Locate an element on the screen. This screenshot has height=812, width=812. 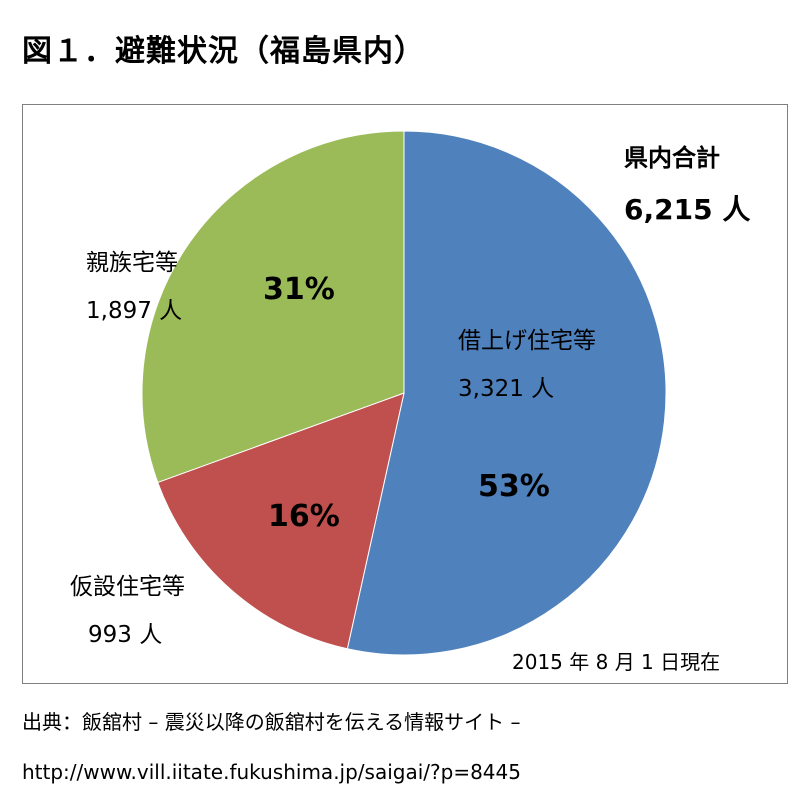
total-label: 県内合計 is located at coordinates (672, 158).